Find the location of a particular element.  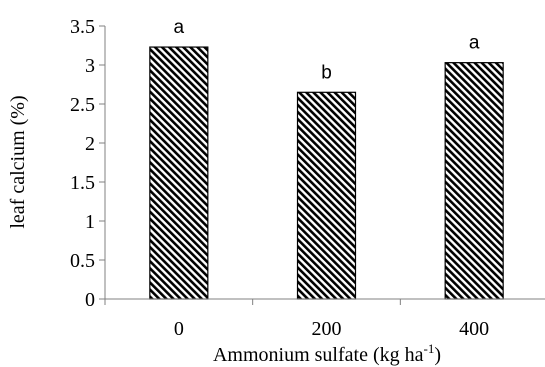

x-axis-title: Ammonium sulfate (kg ha-1) is located at coordinates (327, 353).